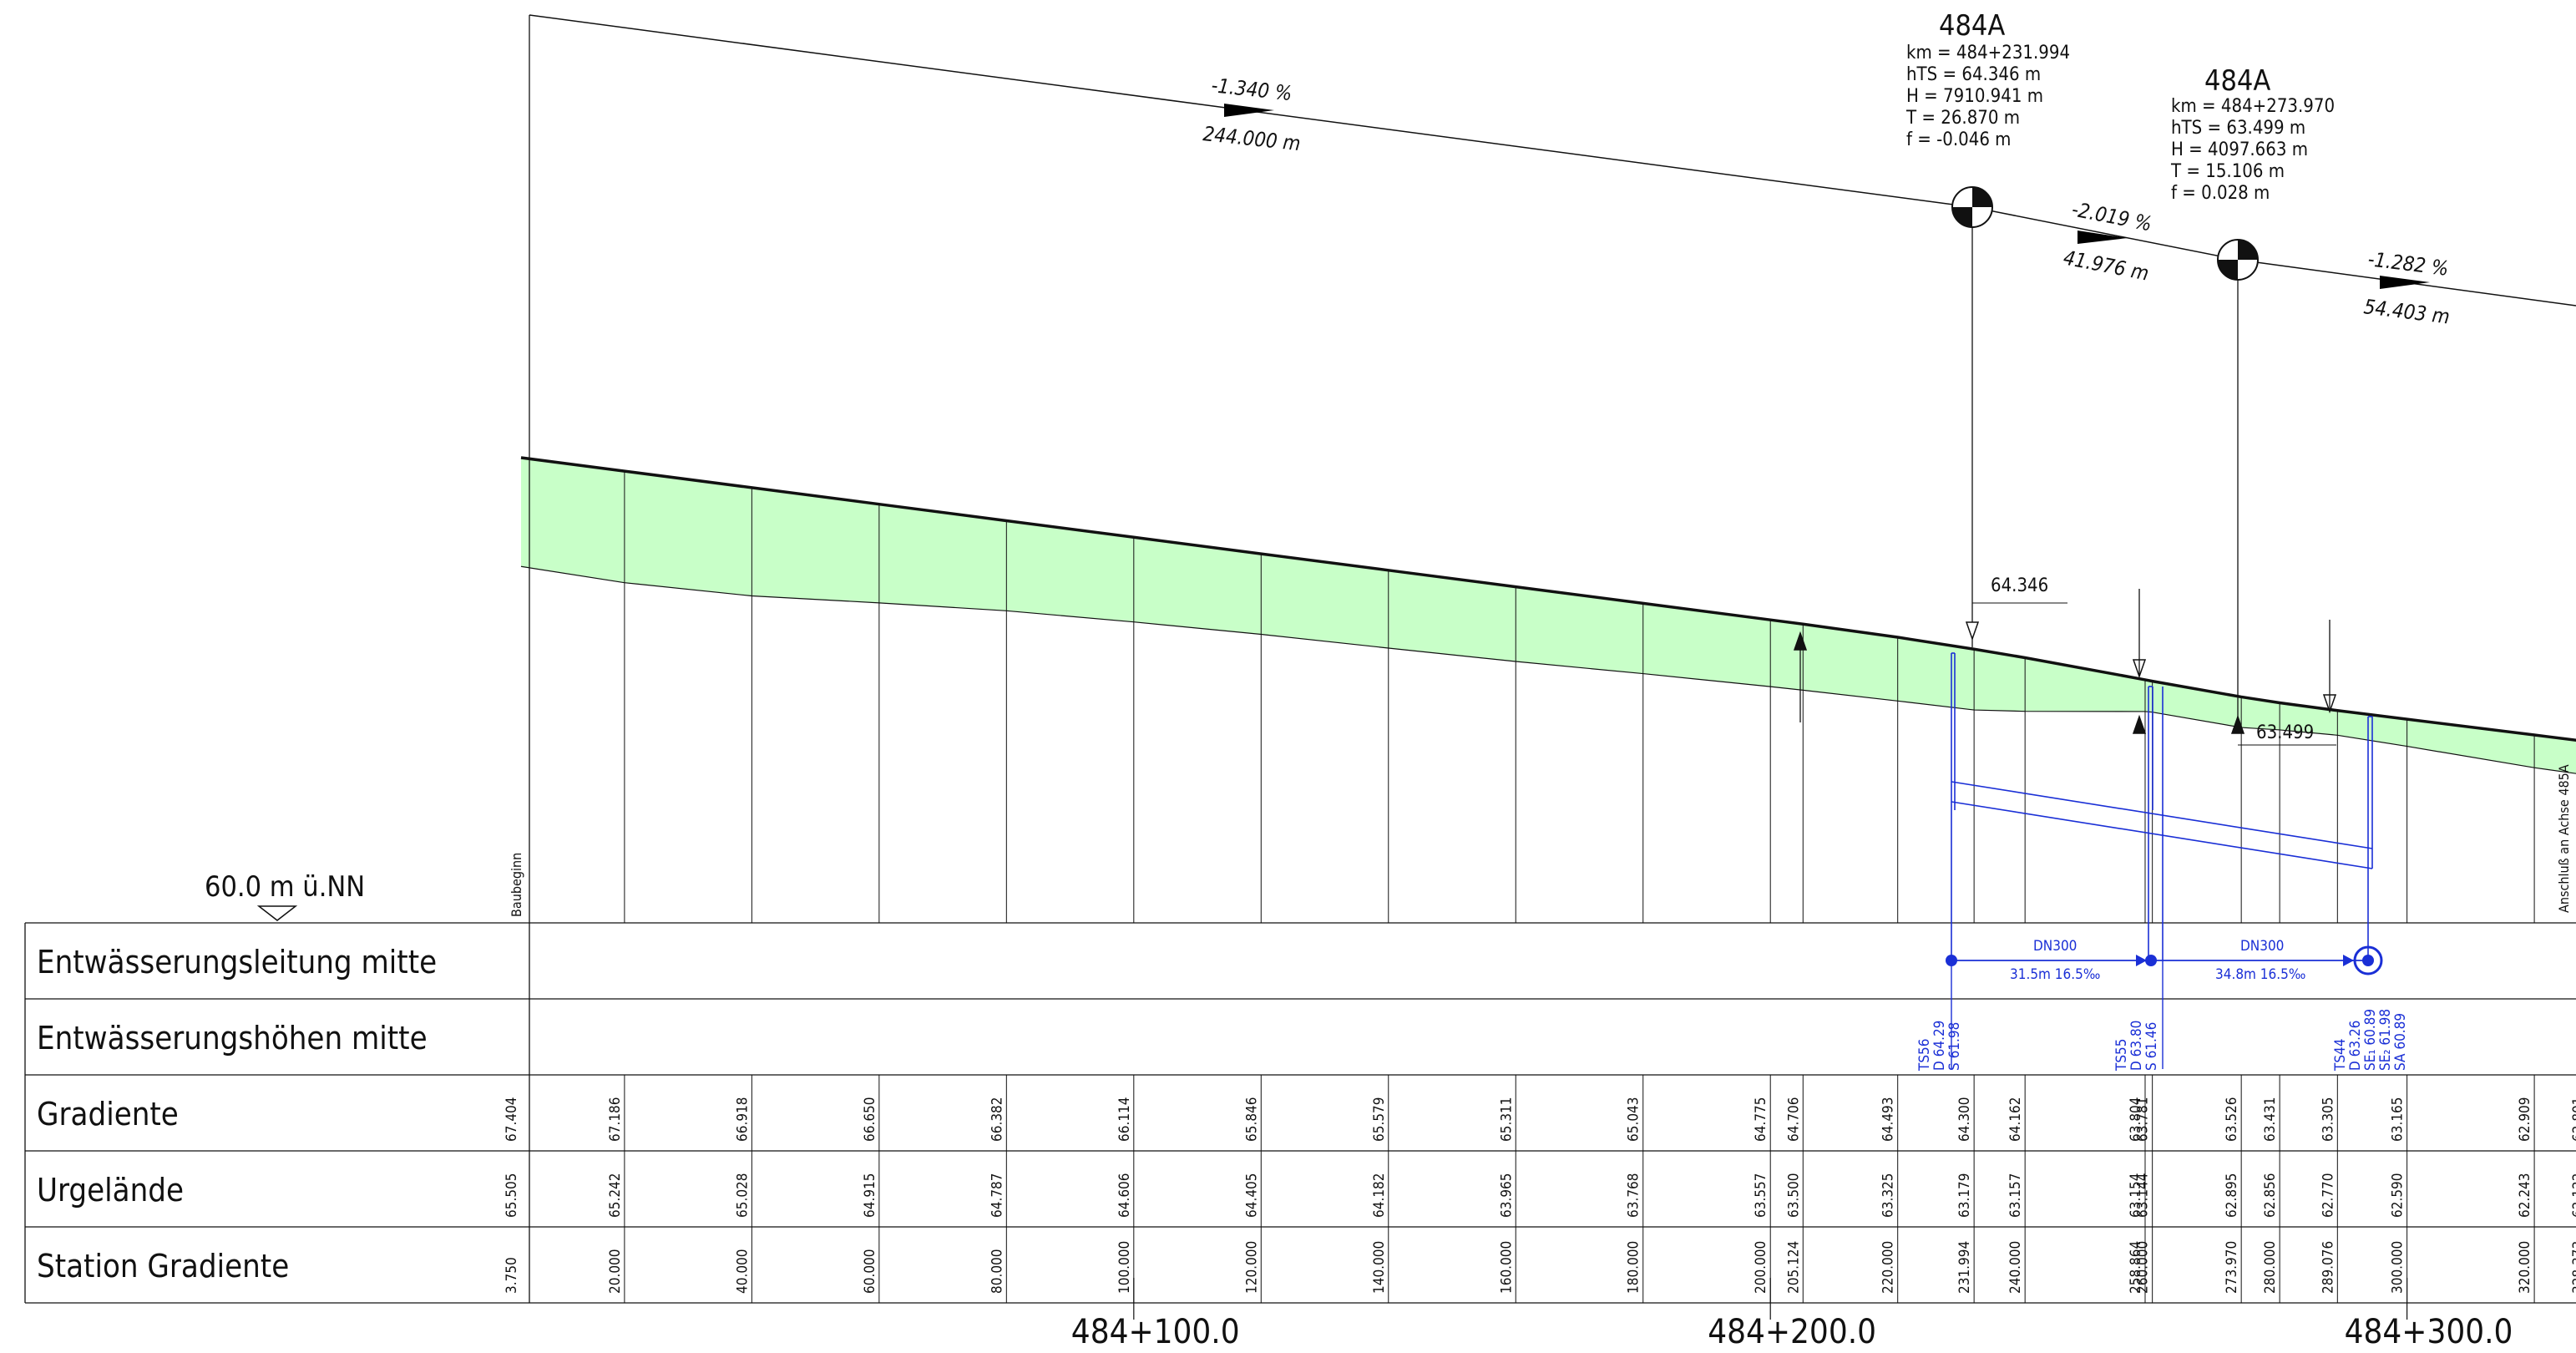  What do you see at coordinates (2112, 216) in the screenshot?
I see `grade-percent: -2.019 %` at bounding box center [2112, 216].